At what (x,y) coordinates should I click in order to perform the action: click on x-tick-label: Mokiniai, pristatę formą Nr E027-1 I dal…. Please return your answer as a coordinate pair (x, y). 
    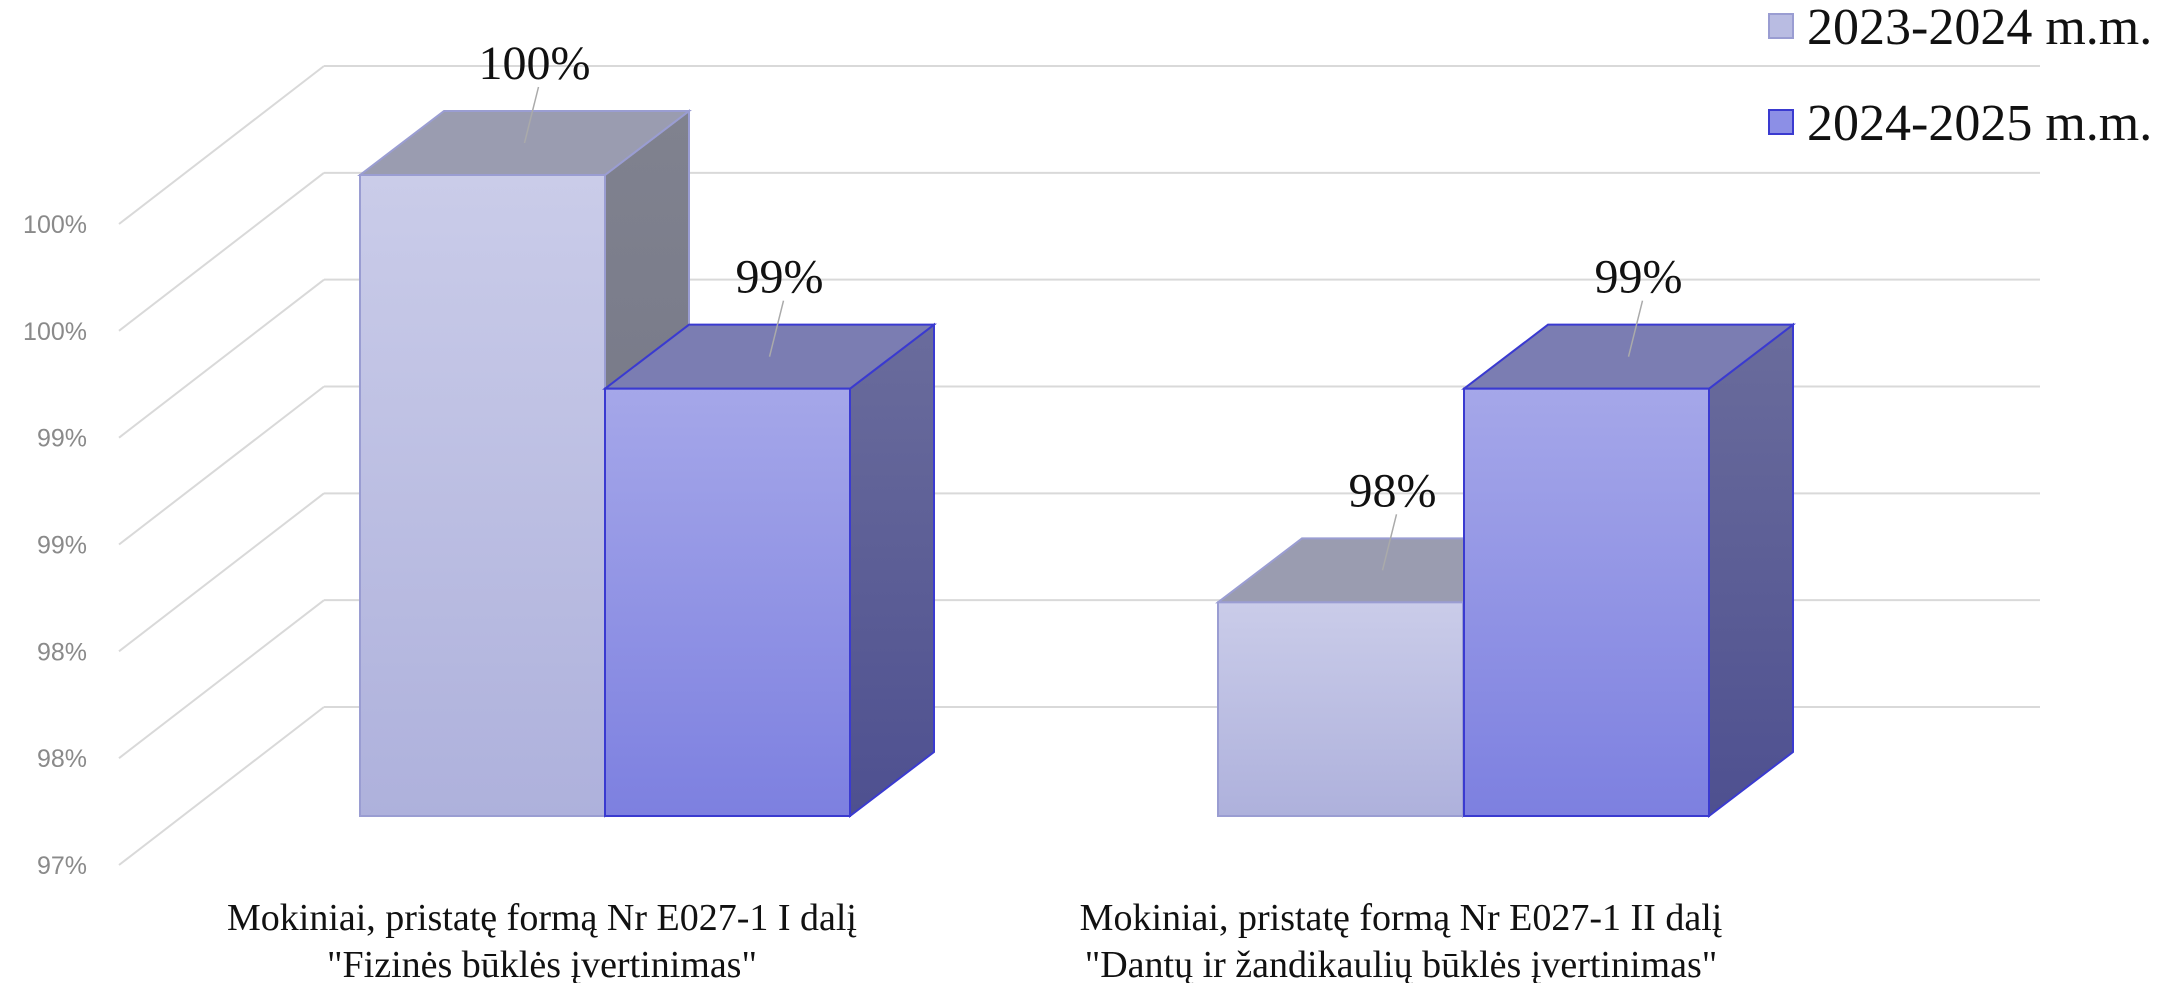
    Looking at the image, I should click on (542, 918).